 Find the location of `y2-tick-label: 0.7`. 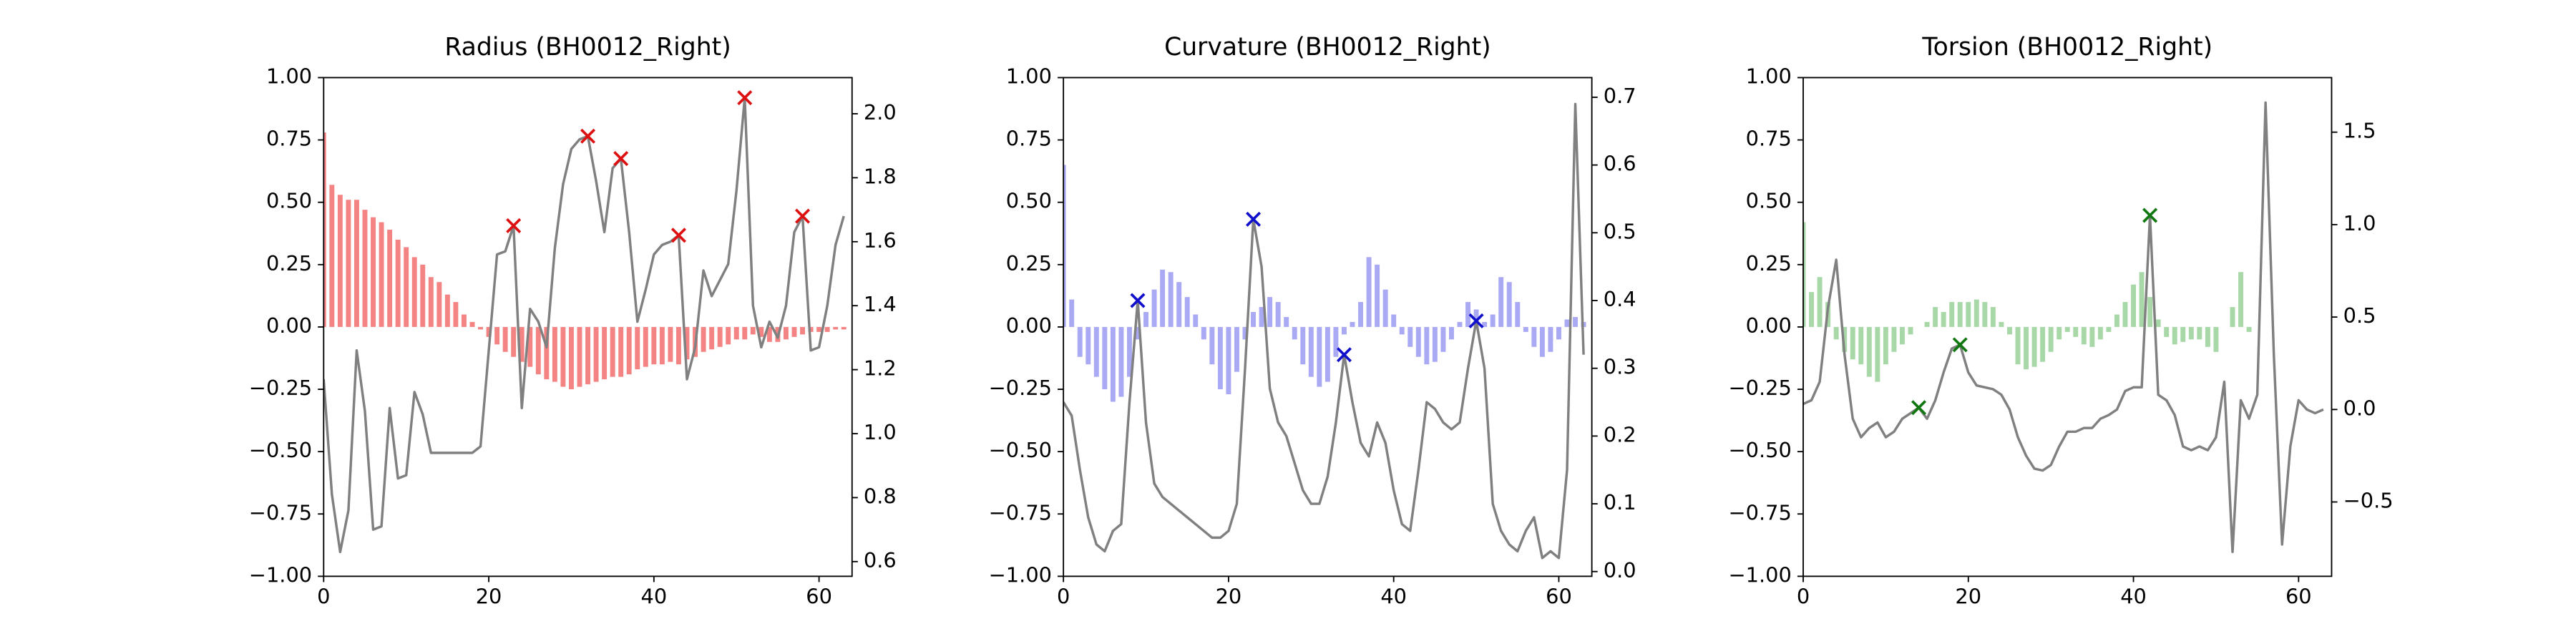

y2-tick-label: 0.7 is located at coordinates (1620, 96).